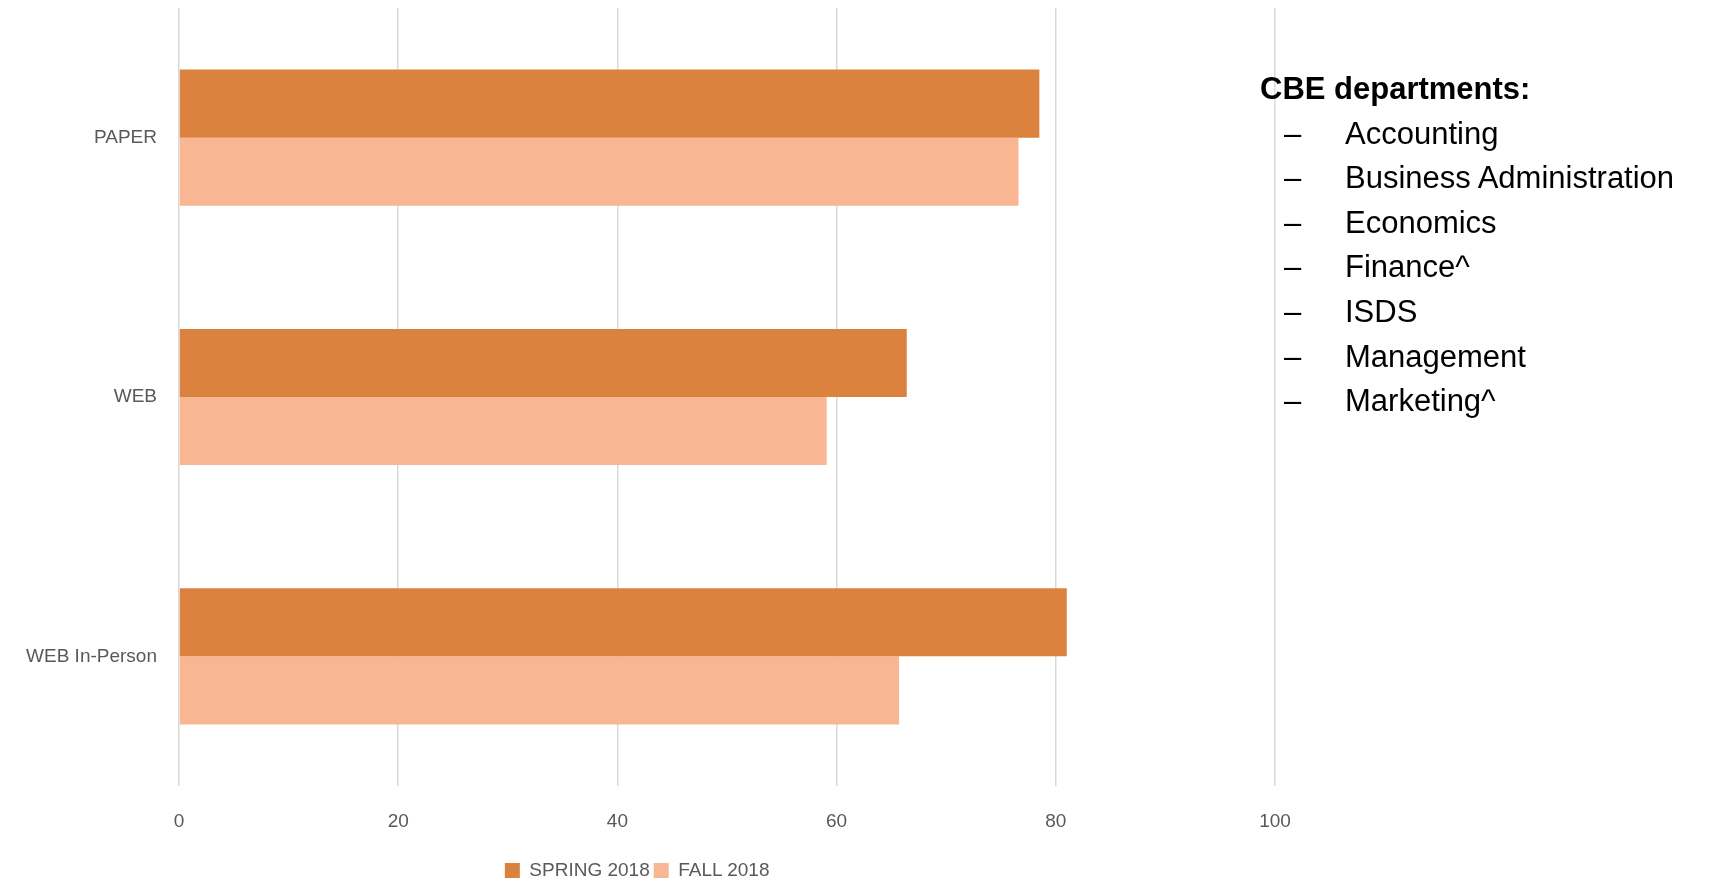 The height and width of the screenshot is (880, 1723). What do you see at coordinates (91, 655) in the screenshot?
I see `y-tick-label: WEB In-Person` at bounding box center [91, 655].